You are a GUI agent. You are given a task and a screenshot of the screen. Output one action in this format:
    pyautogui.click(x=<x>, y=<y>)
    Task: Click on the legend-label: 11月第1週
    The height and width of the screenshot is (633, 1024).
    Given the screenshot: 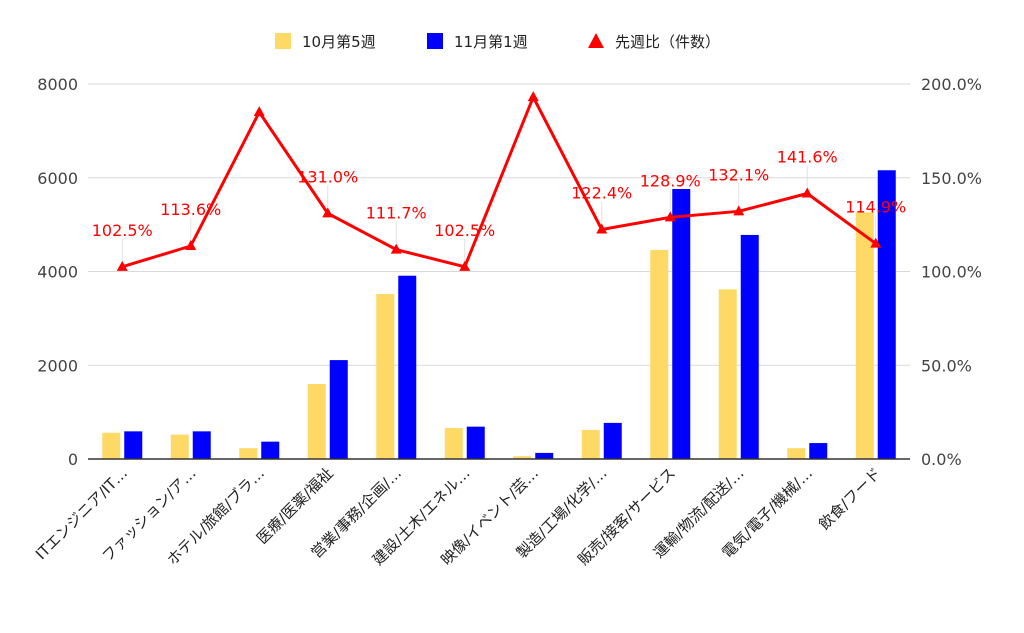 What is the action you would take?
    pyautogui.click(x=491, y=42)
    